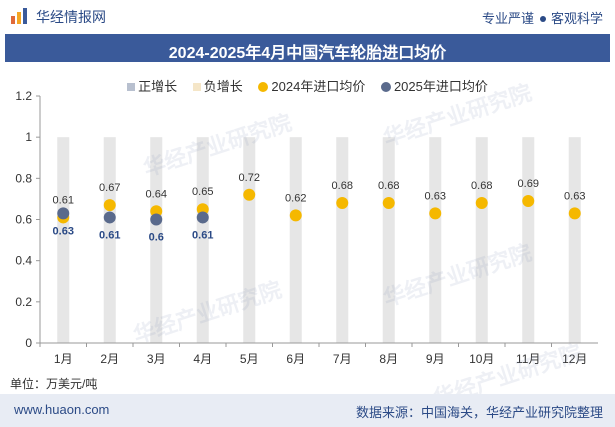 The width and height of the screenshot is (615, 427). I want to click on huajing-logo-icon, so click(19, 16).